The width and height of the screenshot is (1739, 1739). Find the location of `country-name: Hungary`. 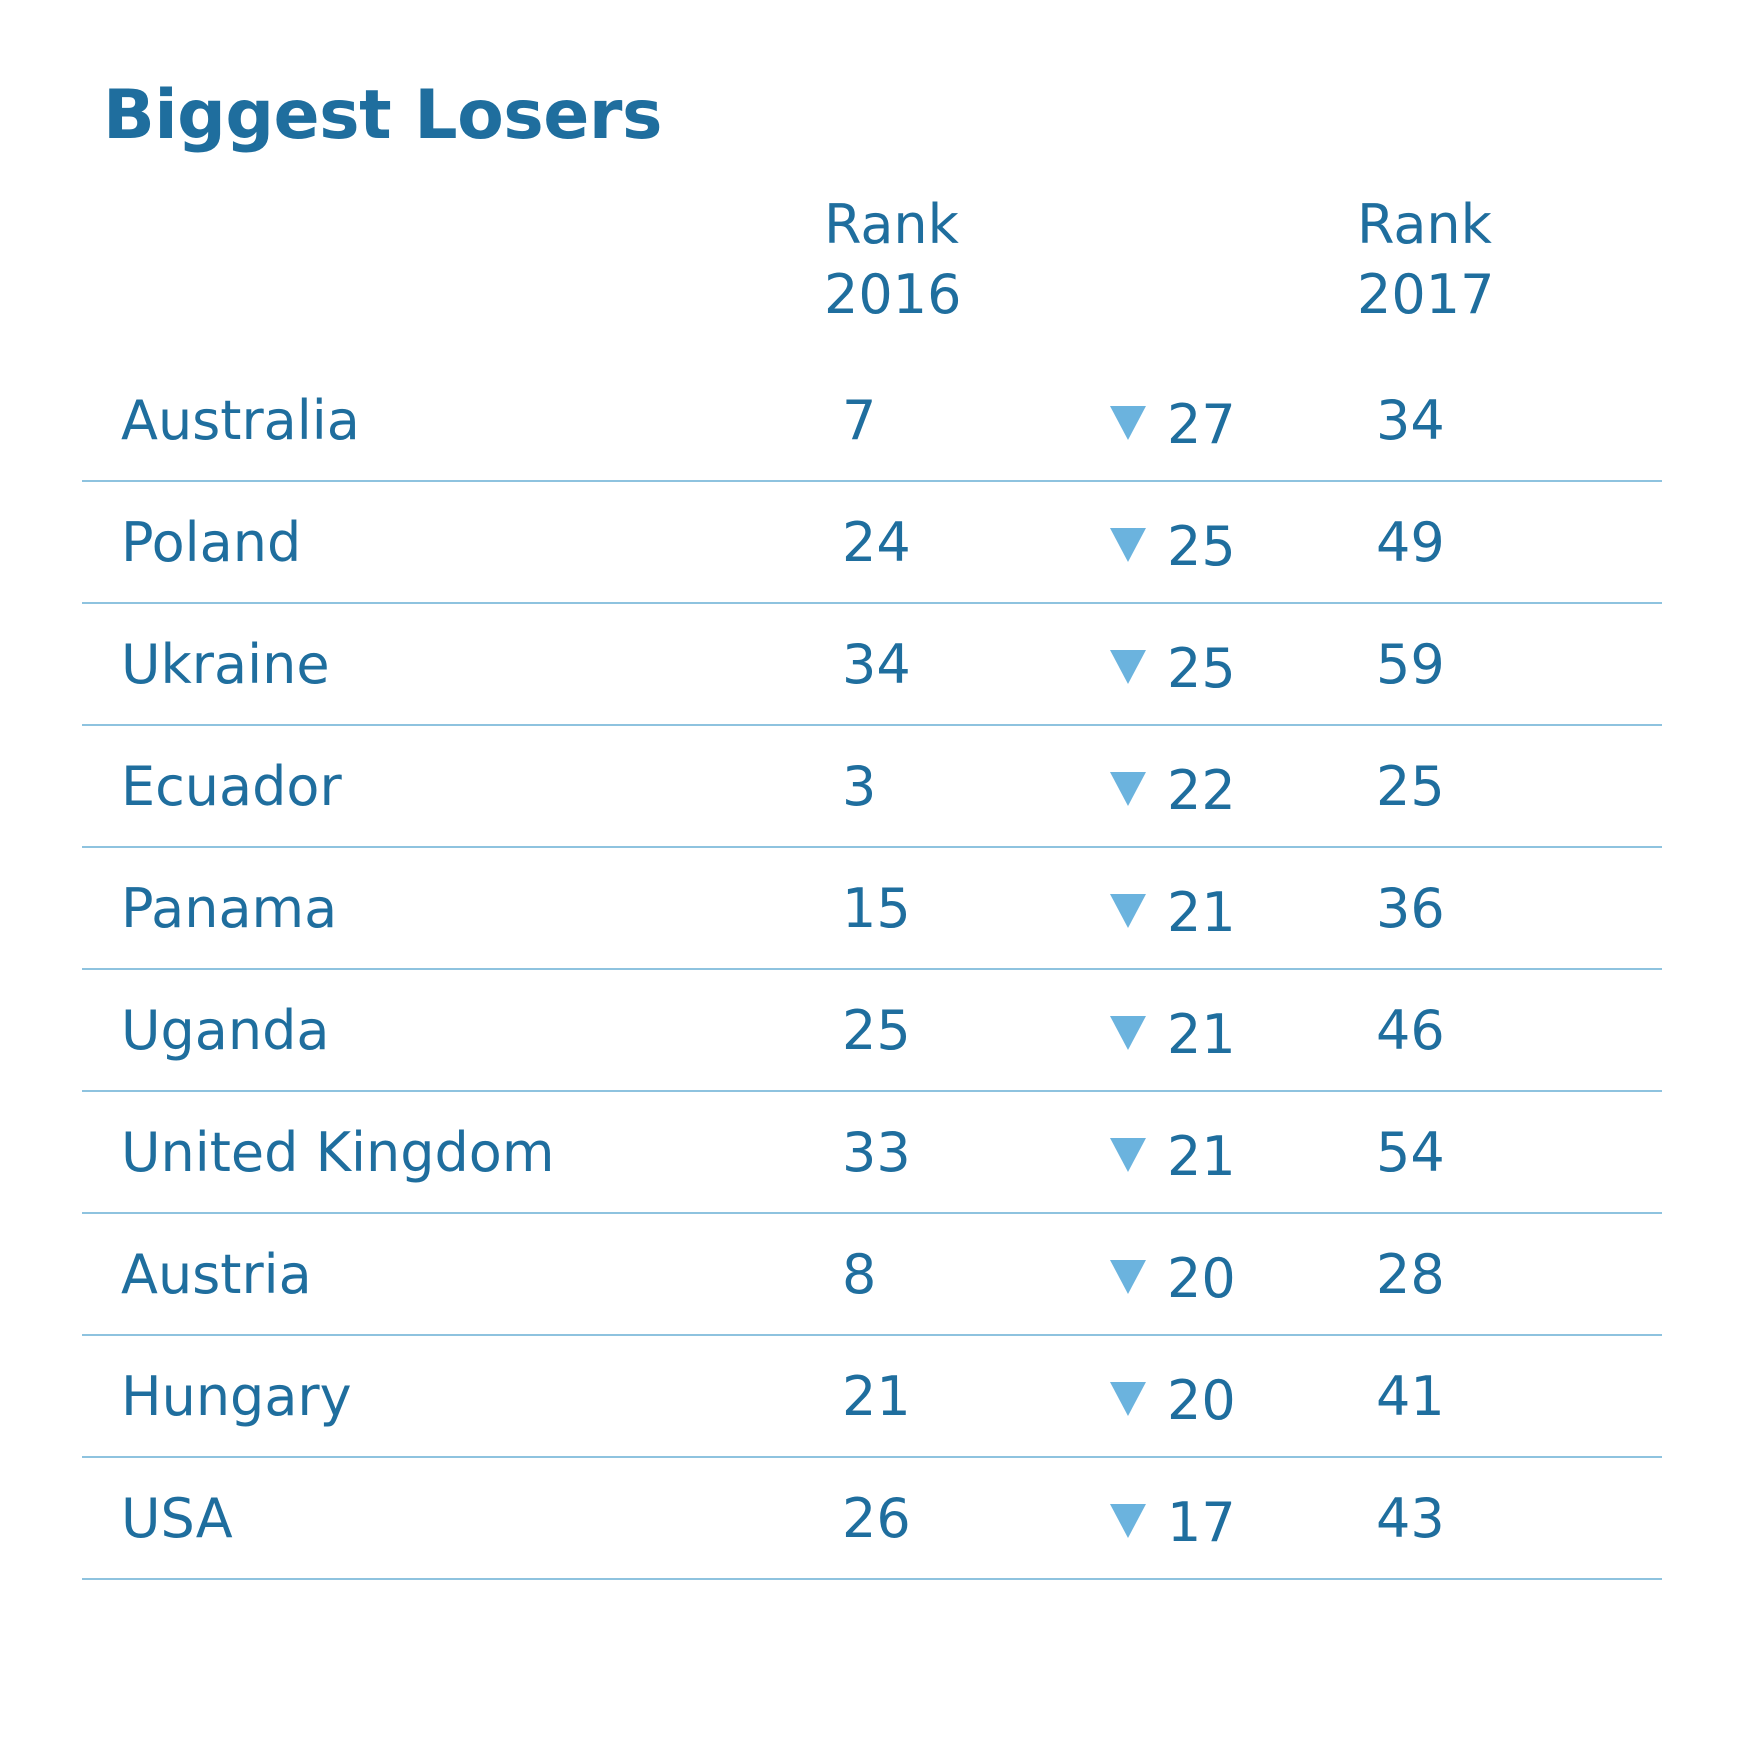

country-name: Hungary is located at coordinates (236, 1396).